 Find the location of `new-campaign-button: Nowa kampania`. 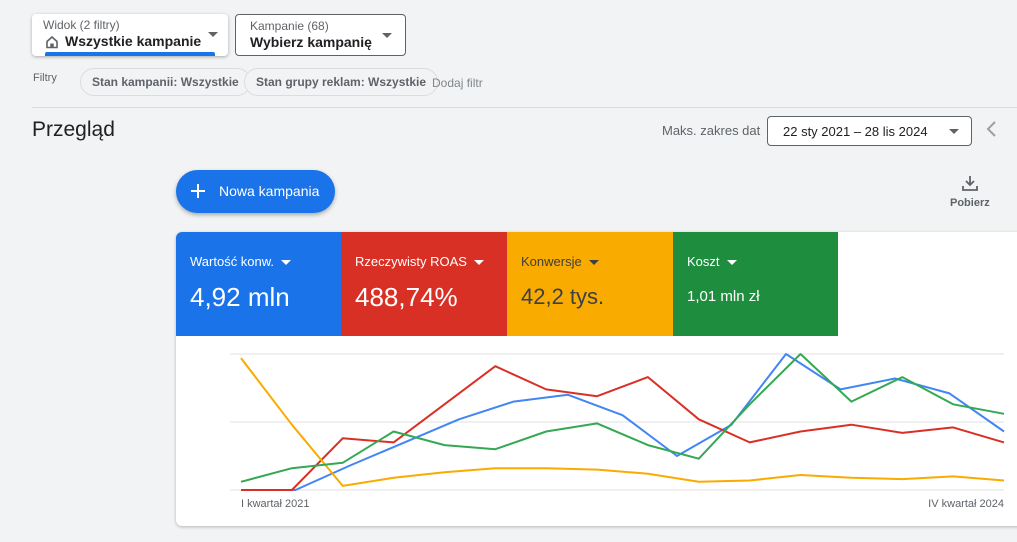

new-campaign-button: Nowa kampania is located at coordinates (255, 191).